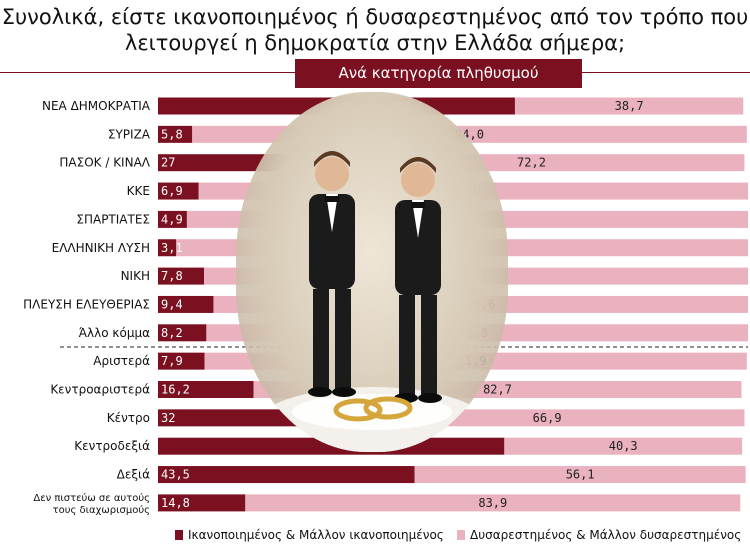 The height and width of the screenshot is (550, 750). What do you see at coordinates (100, 390) in the screenshot?
I see `category-label: Κεντροαριστερά` at bounding box center [100, 390].